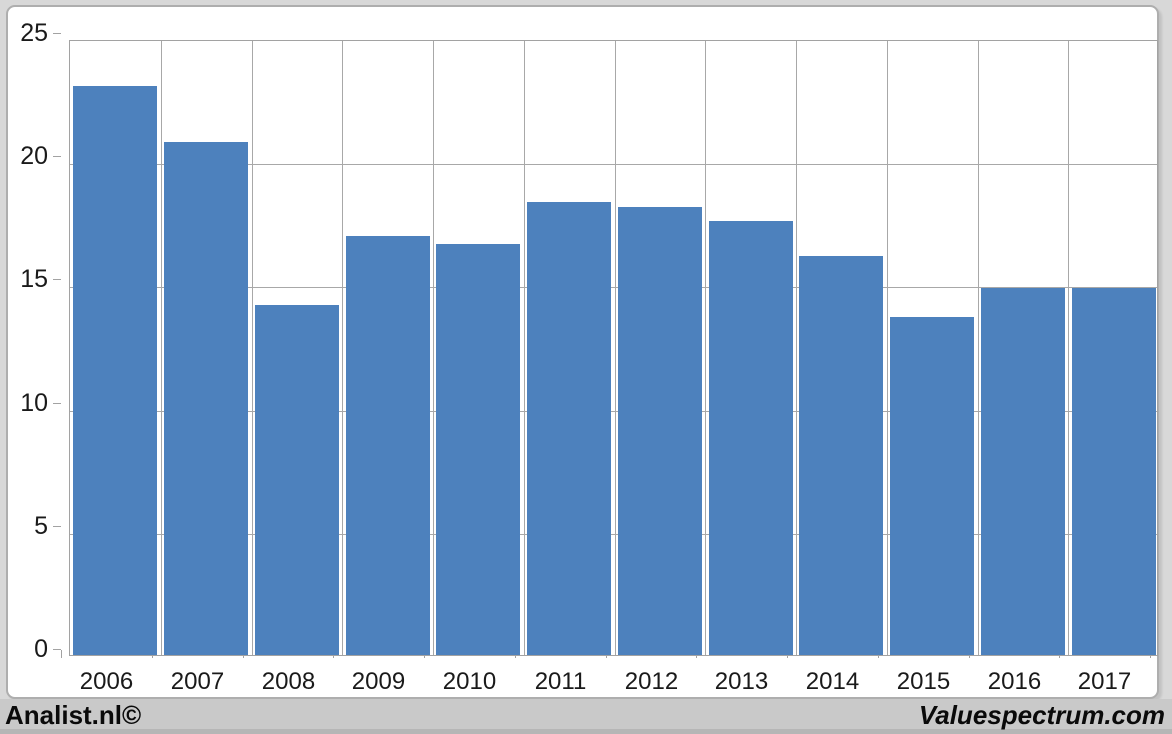 Image resolution: width=1172 pixels, height=734 pixels. I want to click on footer-bar: Analist.nl© Valuespectrum.com, so click(586, 716).